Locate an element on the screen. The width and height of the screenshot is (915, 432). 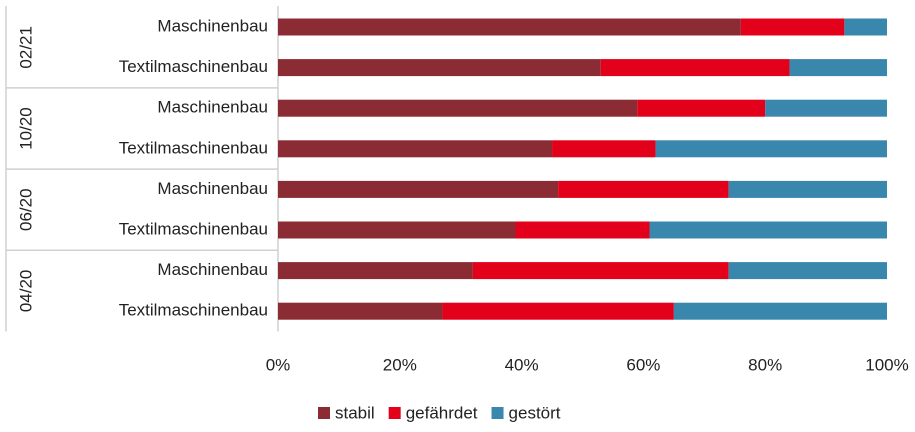
legend-label: stabil is located at coordinates (355, 412).